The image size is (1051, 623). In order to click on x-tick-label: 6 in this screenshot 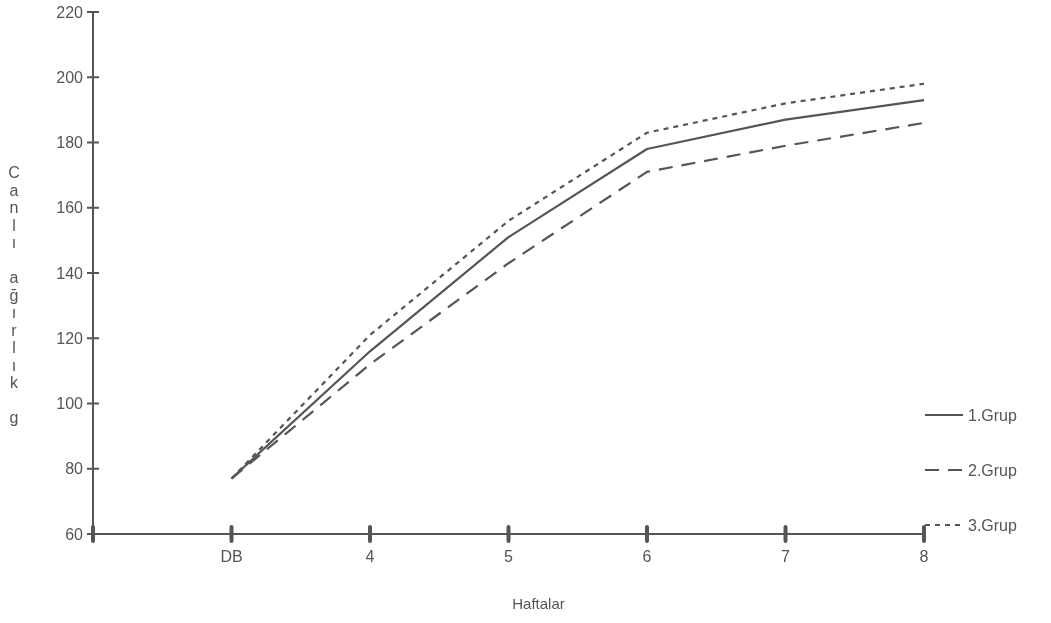, I will do `click(647, 556)`.